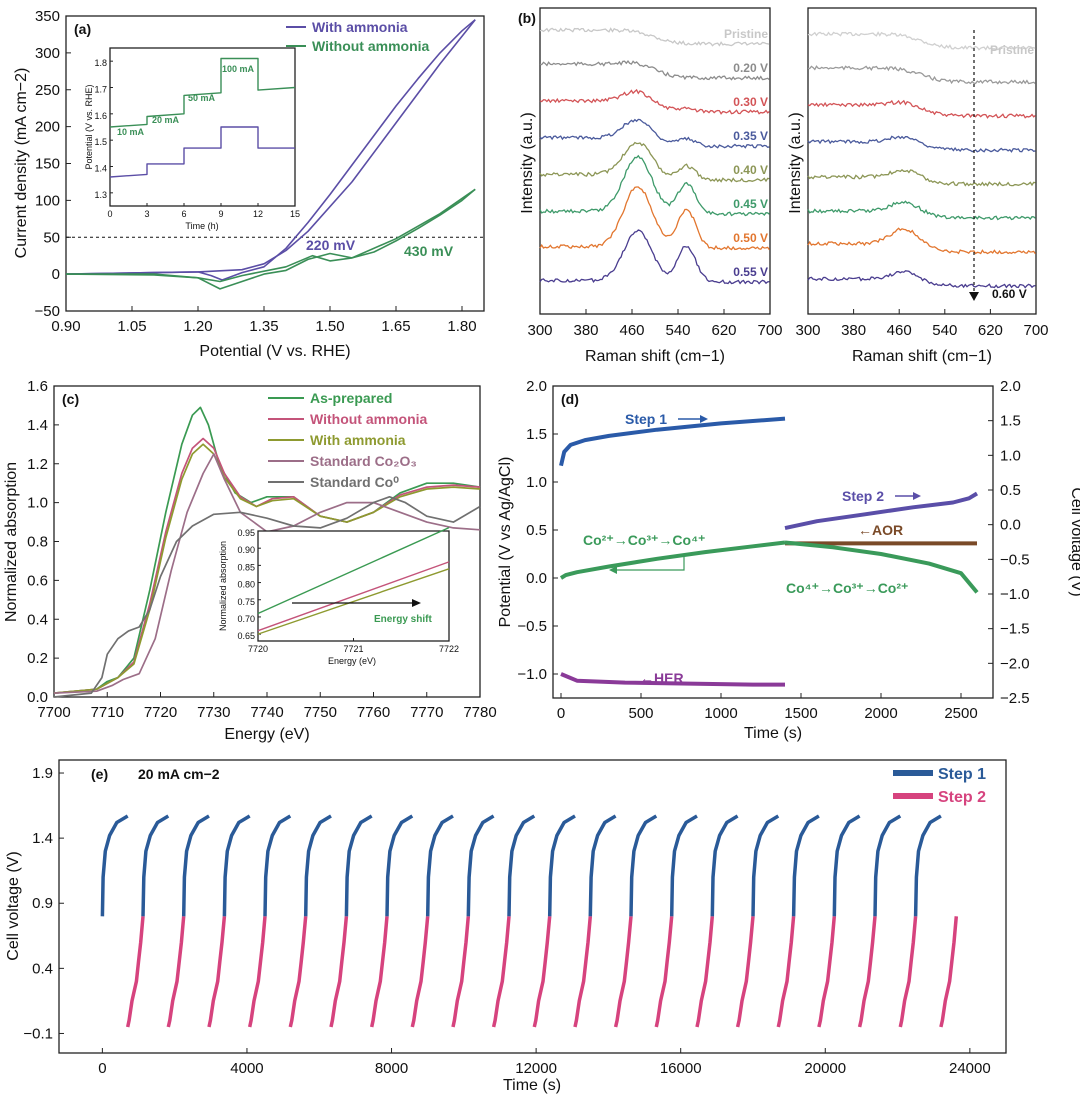  I want to click on d-y2tick-label: 1.0, so click(1010, 455).